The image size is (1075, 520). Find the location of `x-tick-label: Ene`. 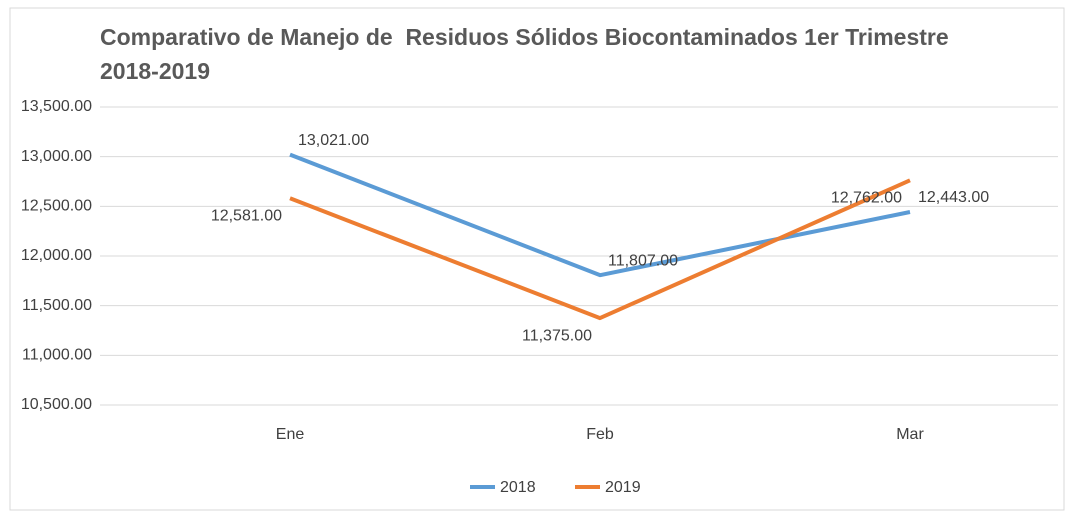

x-tick-label: Ene is located at coordinates (290, 434).